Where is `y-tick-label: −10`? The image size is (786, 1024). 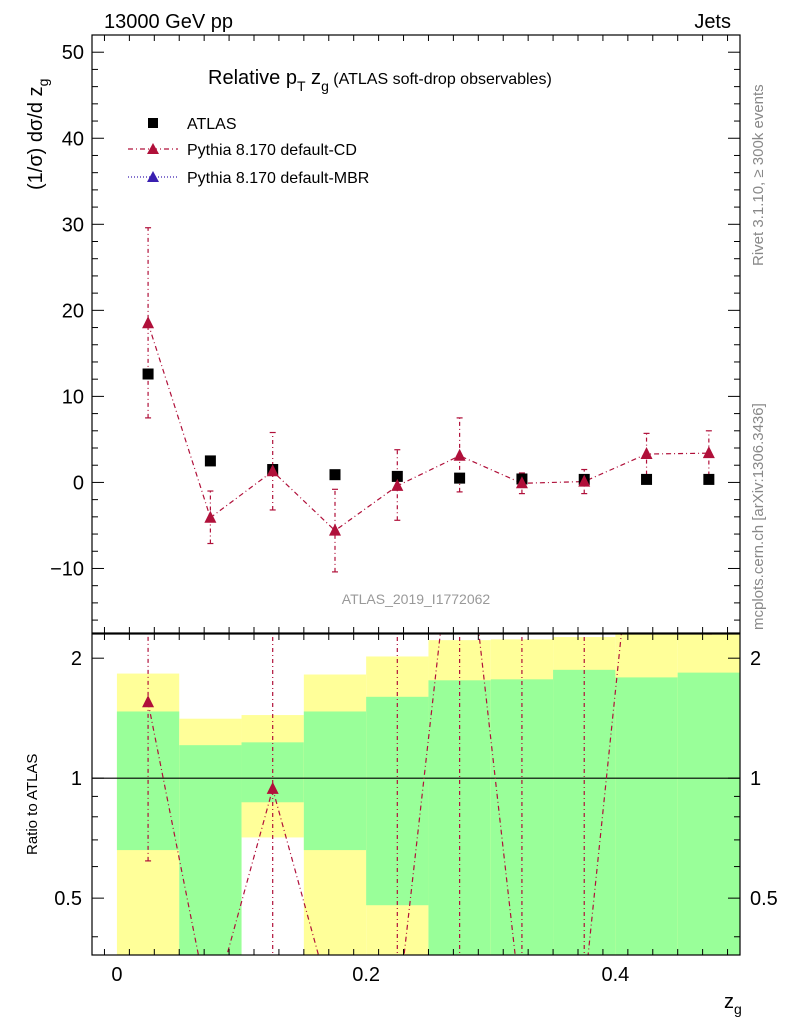
y-tick-label: −10 is located at coordinates (67, 569).